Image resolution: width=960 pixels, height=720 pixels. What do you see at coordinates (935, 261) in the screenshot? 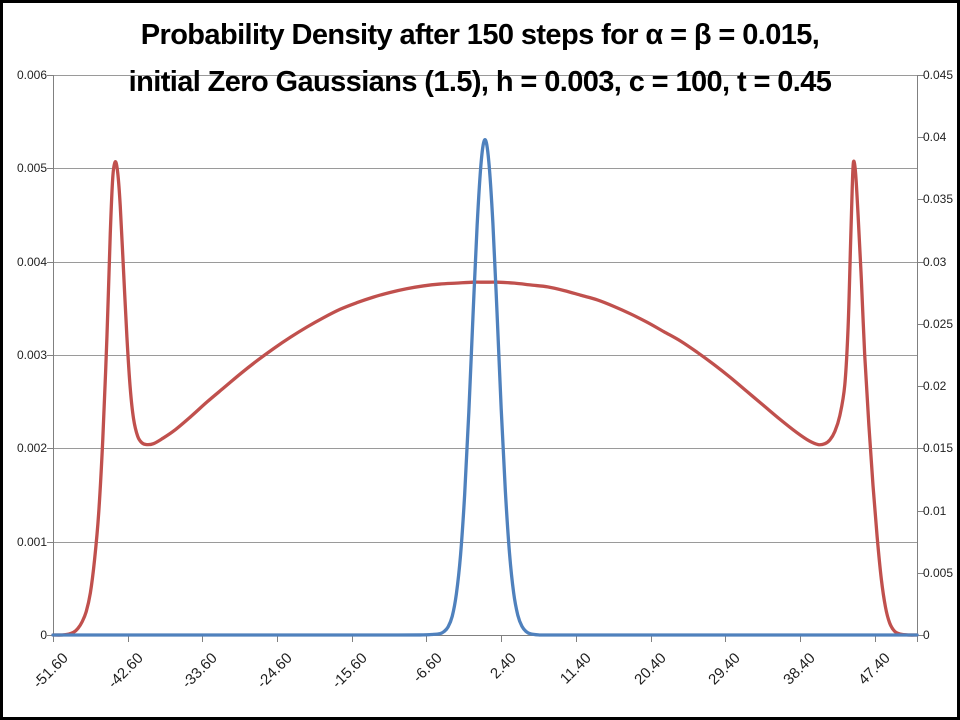
I see `y-right-tick-label: 0.03` at bounding box center [935, 261].